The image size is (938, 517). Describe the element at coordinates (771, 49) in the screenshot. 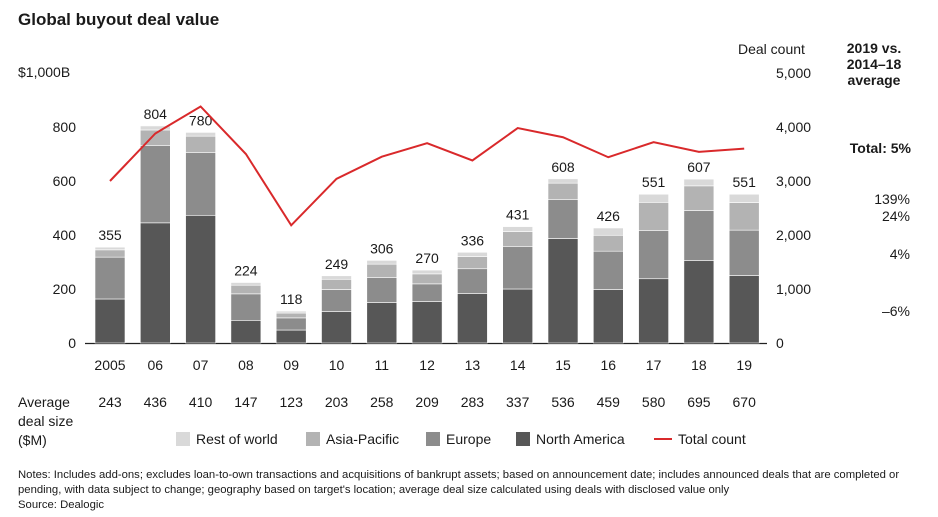

I see `right-axis-label: Deal count` at that location.